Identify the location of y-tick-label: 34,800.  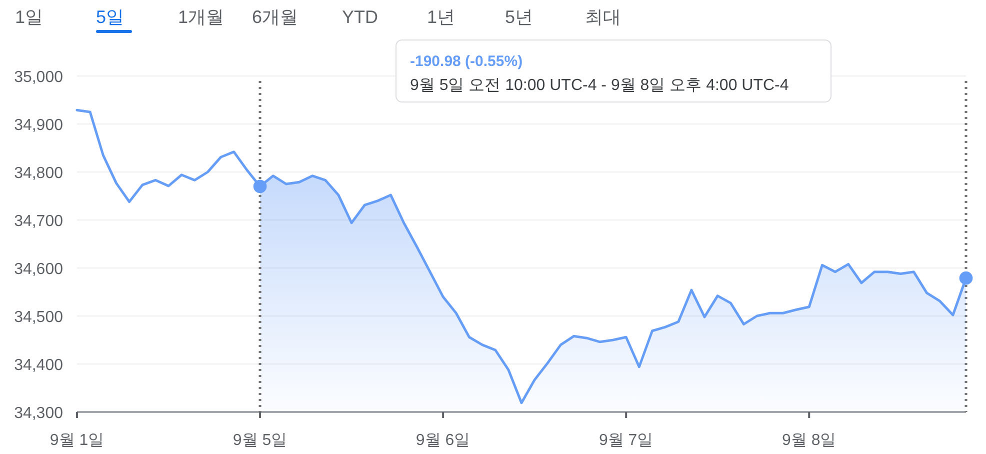
(39, 173).